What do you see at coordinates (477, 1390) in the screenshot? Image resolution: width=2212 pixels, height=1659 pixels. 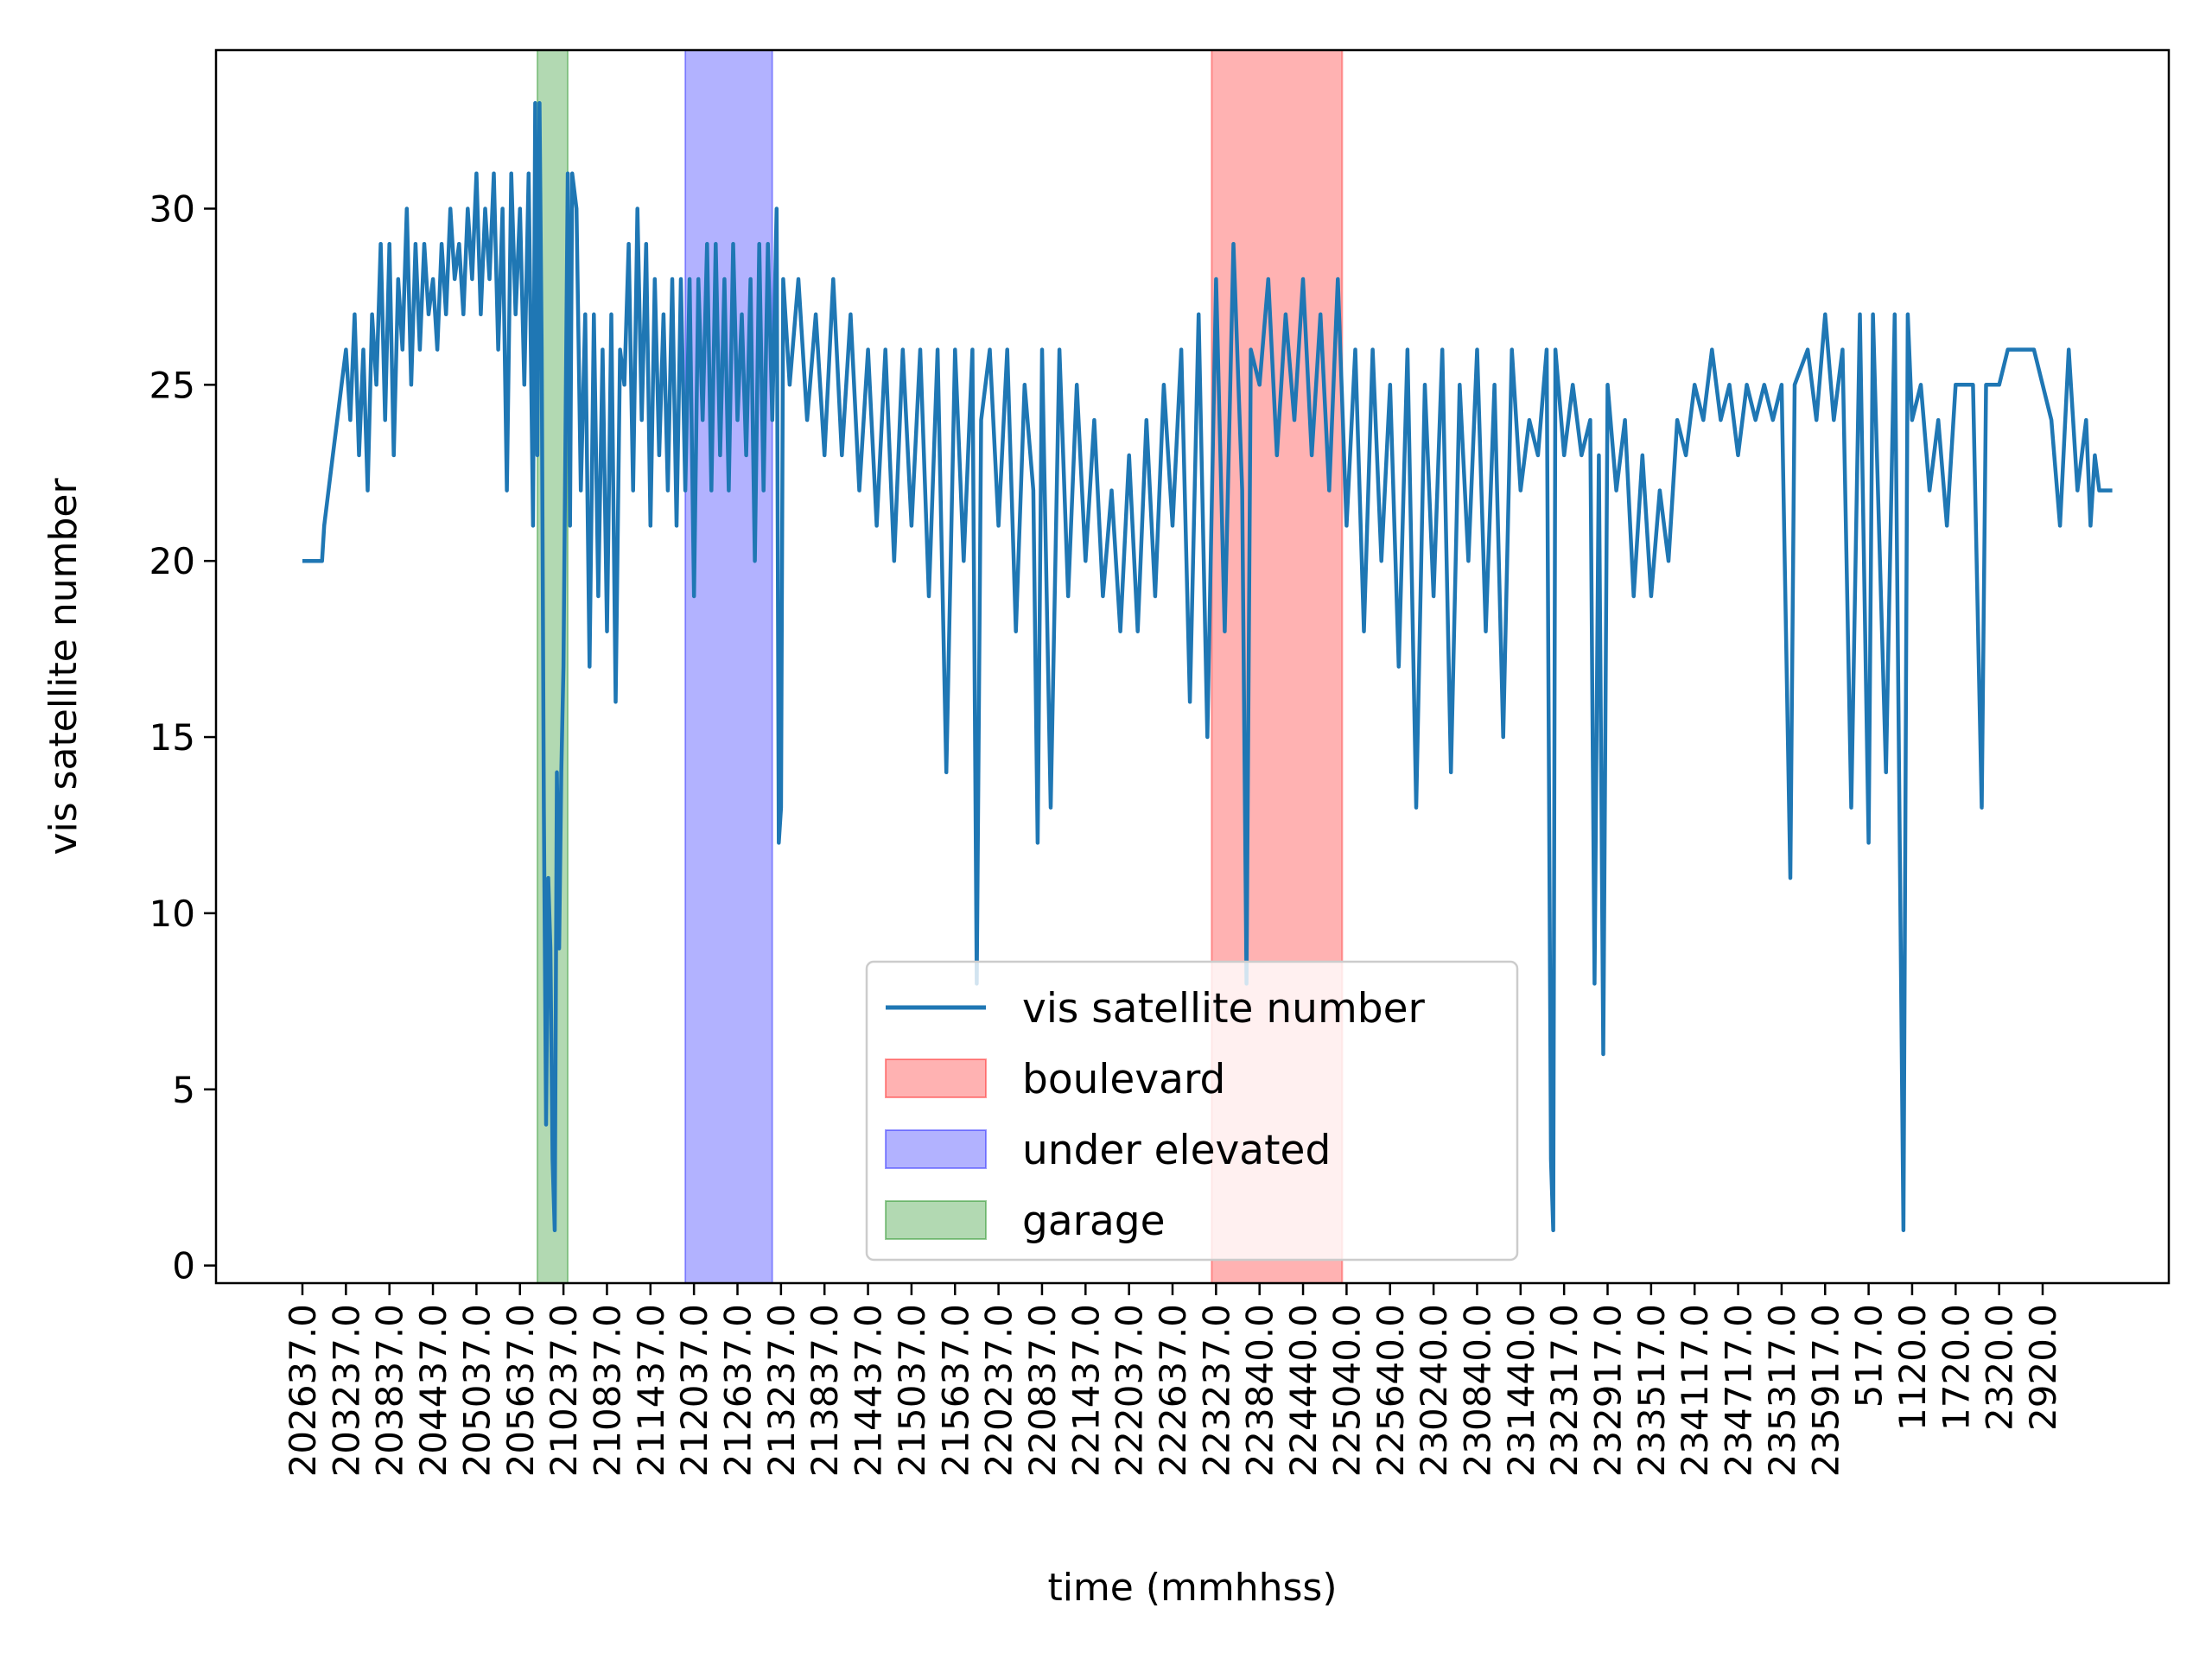 I see `x-tick-label: 205037.0` at bounding box center [477, 1390].